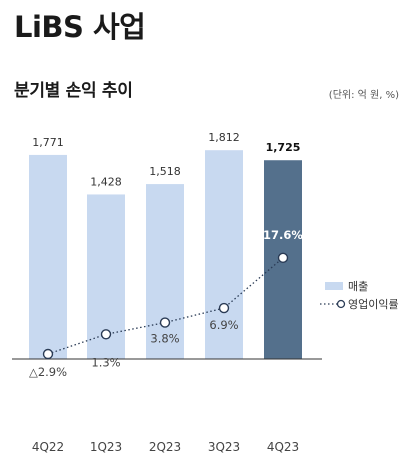 The height and width of the screenshot is (471, 413). Describe the element at coordinates (358, 286) in the screenshot. I see `legend-label-sales: 매출` at that location.